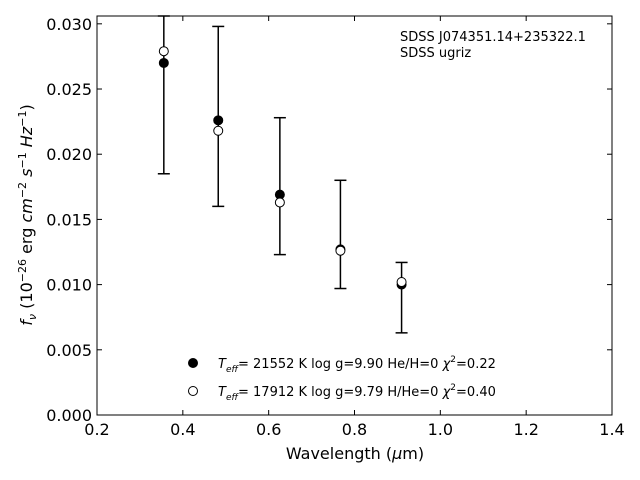  I want to click on x-tick-label-4: 1.0, so click(440, 429).